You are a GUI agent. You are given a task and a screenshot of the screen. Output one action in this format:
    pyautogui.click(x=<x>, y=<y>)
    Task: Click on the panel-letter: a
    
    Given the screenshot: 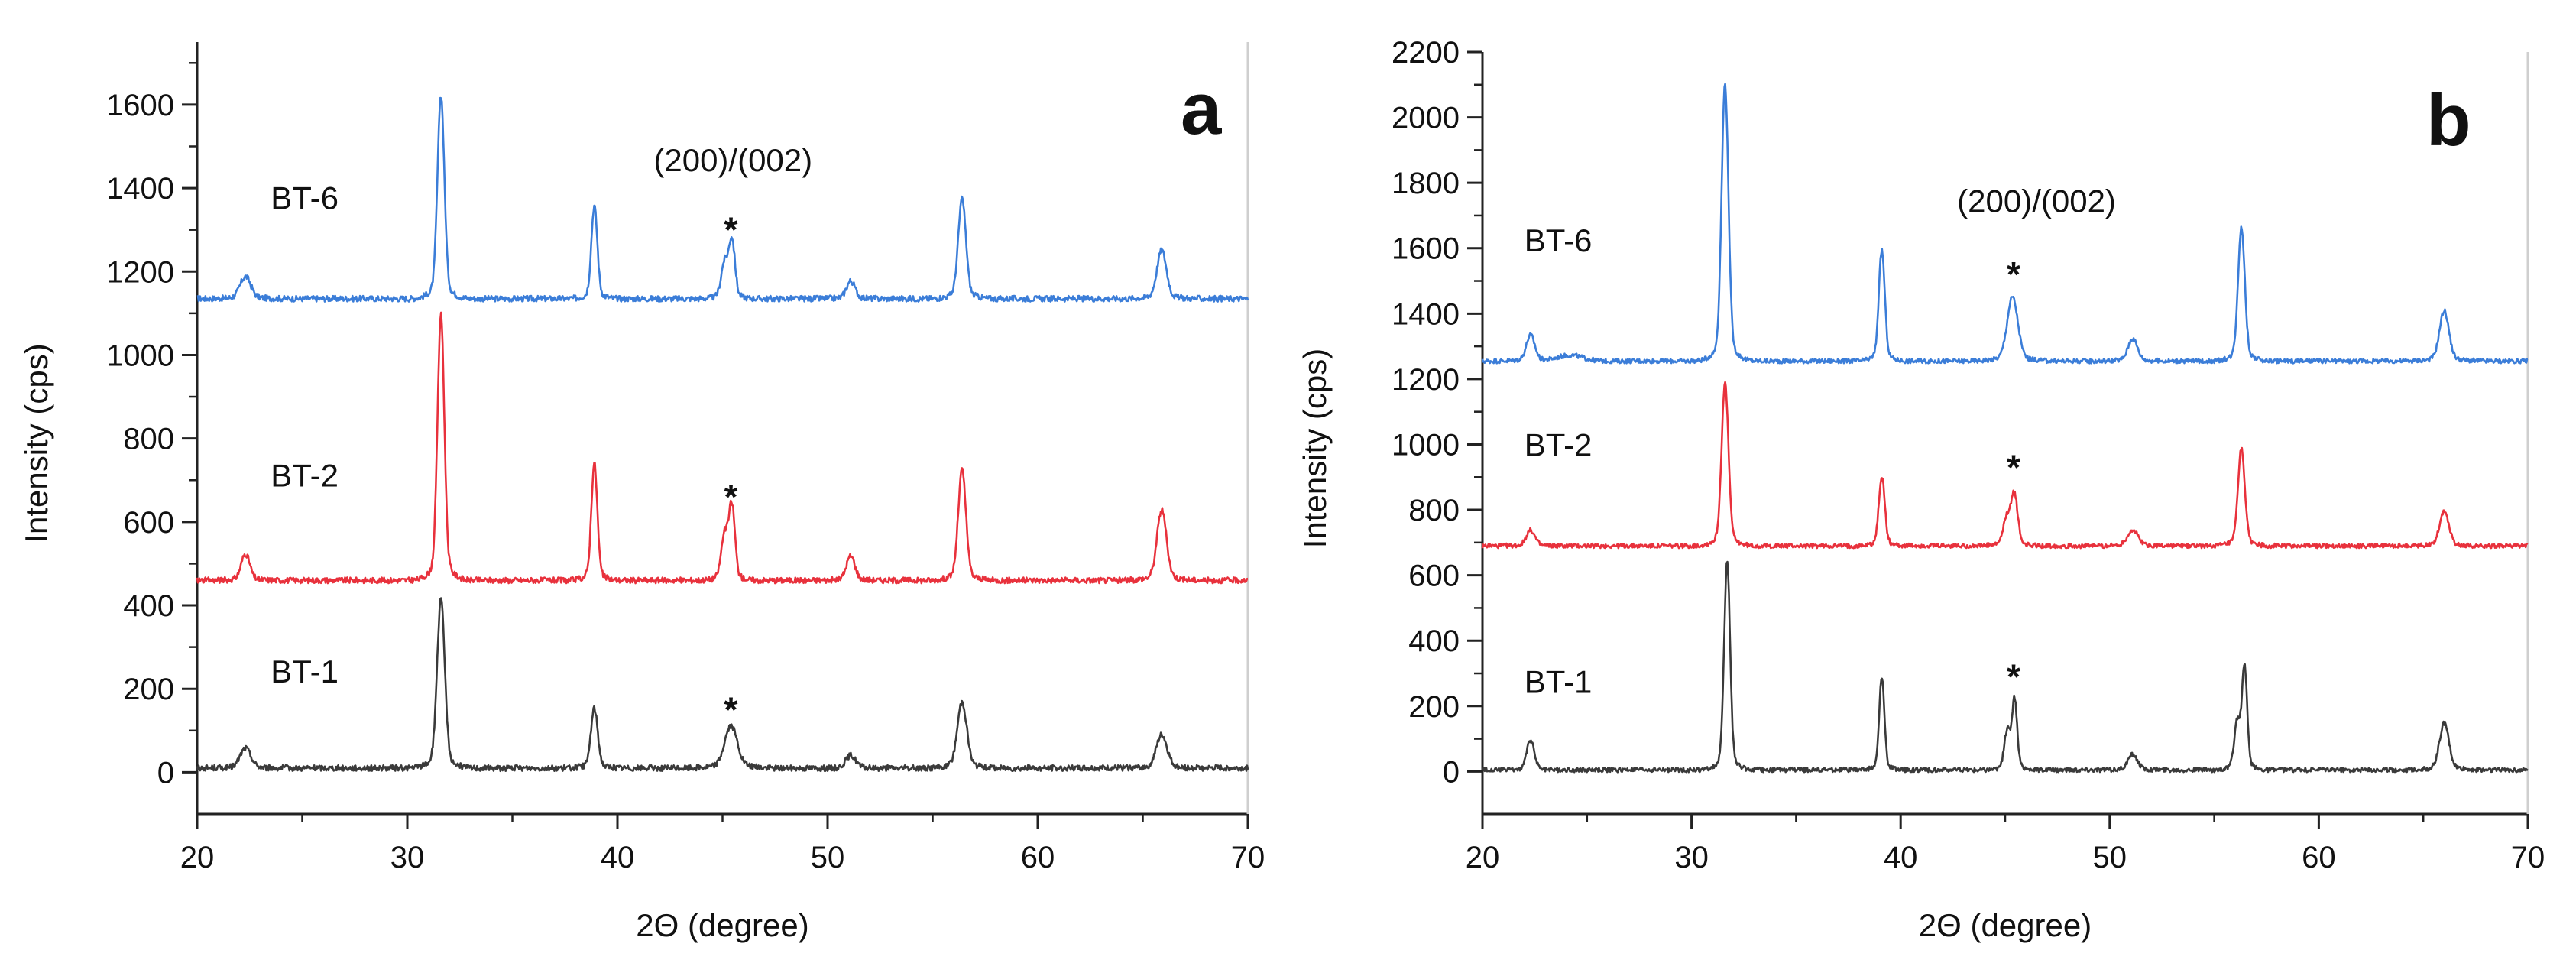 What is the action you would take?
    pyautogui.click(x=1201, y=109)
    